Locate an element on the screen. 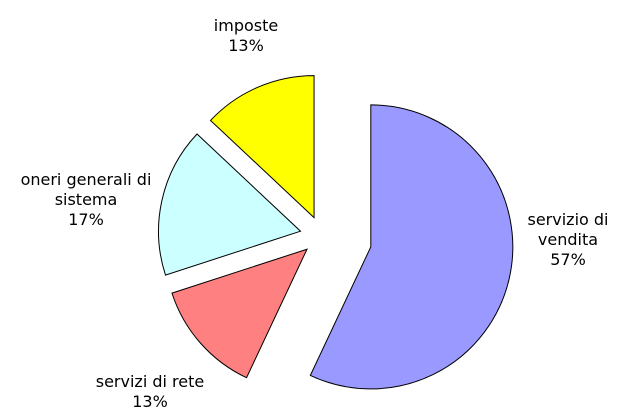 This screenshot has width=638, height=414. category-name: oneri generali di sistema is located at coordinates (86, 189).